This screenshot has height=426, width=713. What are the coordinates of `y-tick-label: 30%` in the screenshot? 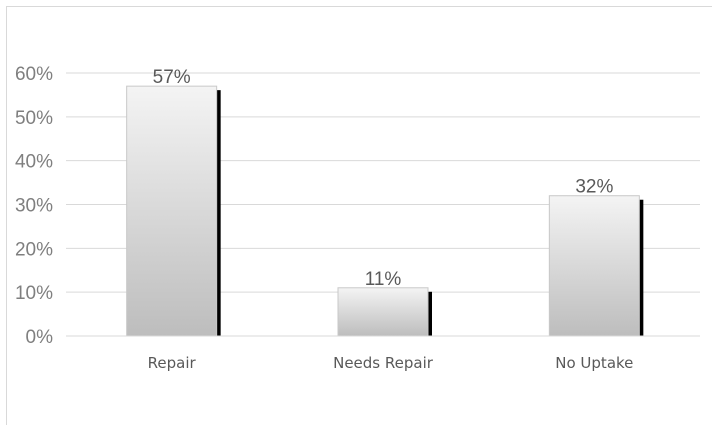 It's located at (34, 206).